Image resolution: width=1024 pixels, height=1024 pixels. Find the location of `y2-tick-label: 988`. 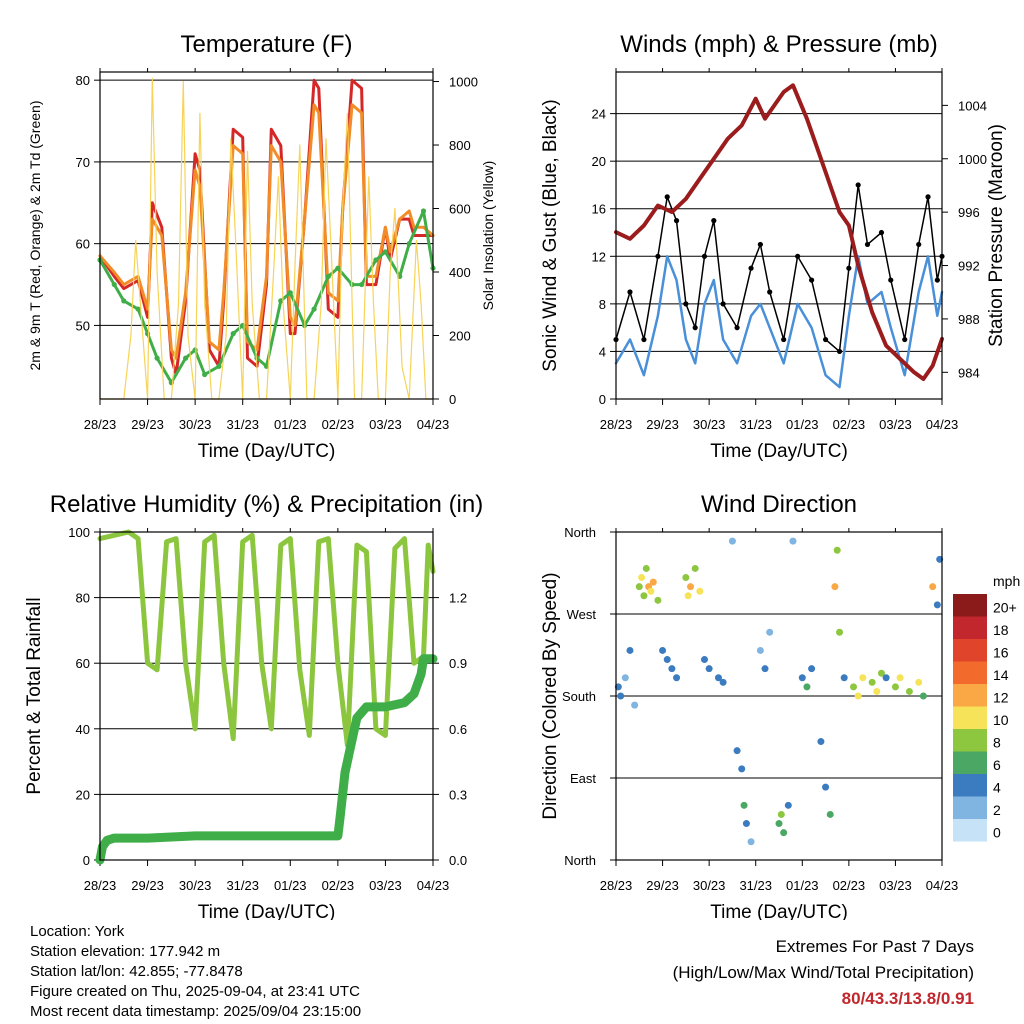

y2-tick-label: 988 is located at coordinates (969, 319).